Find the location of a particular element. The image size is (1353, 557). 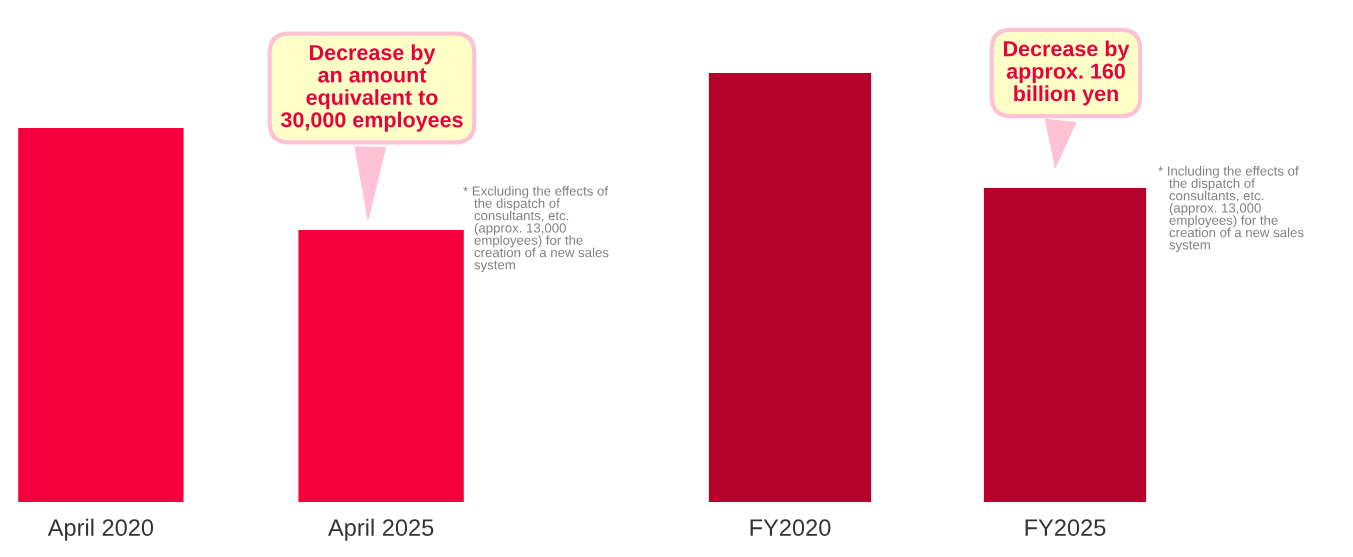

x-tick-label: April 2025 is located at coordinates (381, 529).